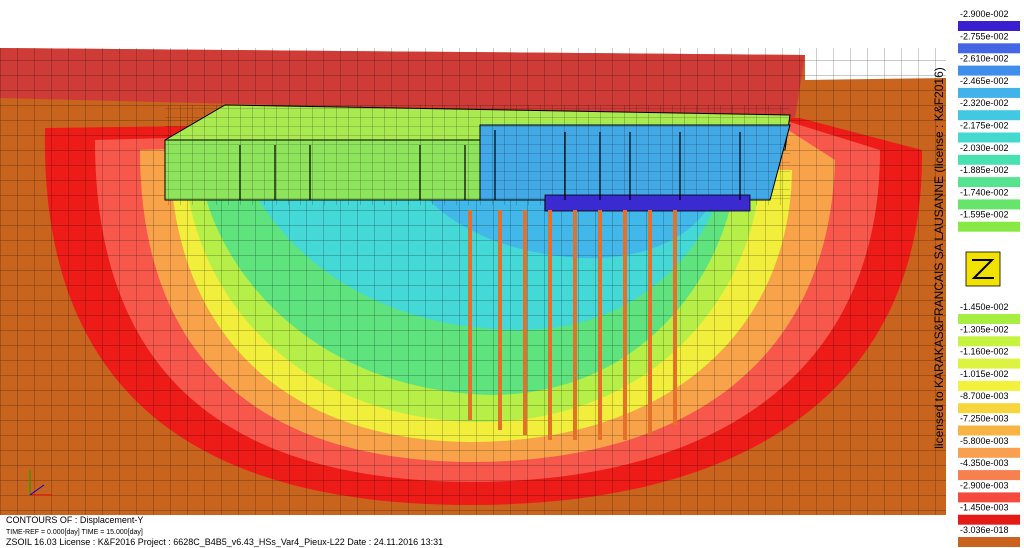 Image resolution: width=1024 pixels, height=548 pixels. I want to click on legend-label: -1.740e-002, so click(984, 192).